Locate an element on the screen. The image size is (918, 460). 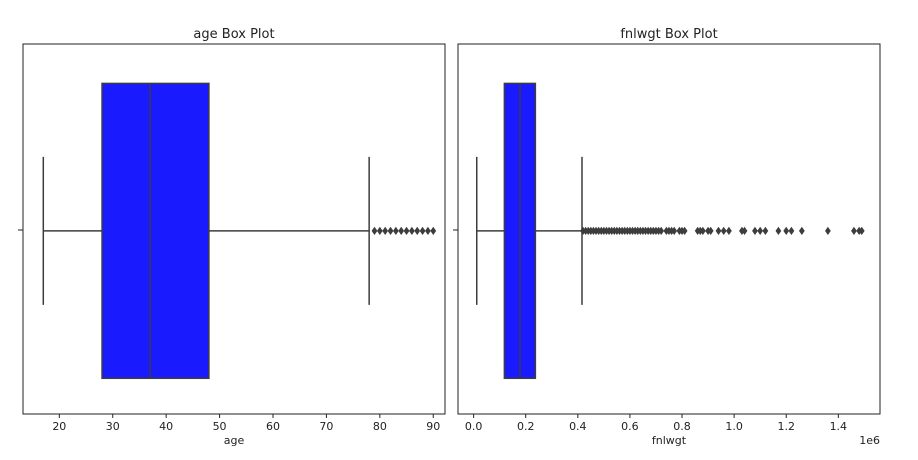
fnlwgt-x-tick-label: 1.2 is located at coordinates (786, 426).